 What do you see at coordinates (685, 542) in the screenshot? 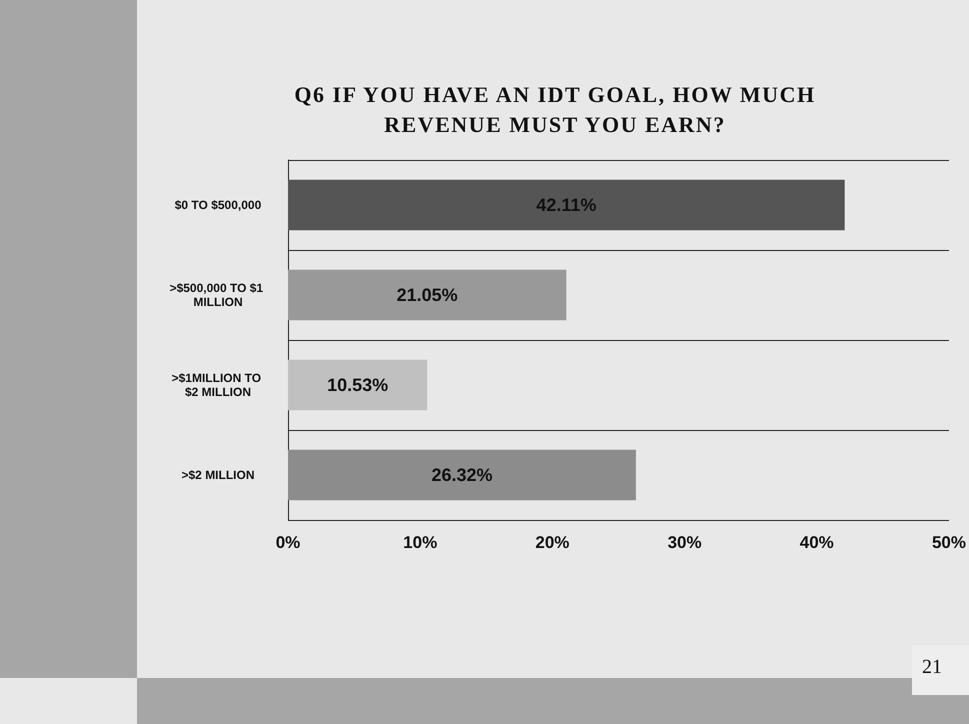
I see `x-tick-label: 30%` at bounding box center [685, 542].